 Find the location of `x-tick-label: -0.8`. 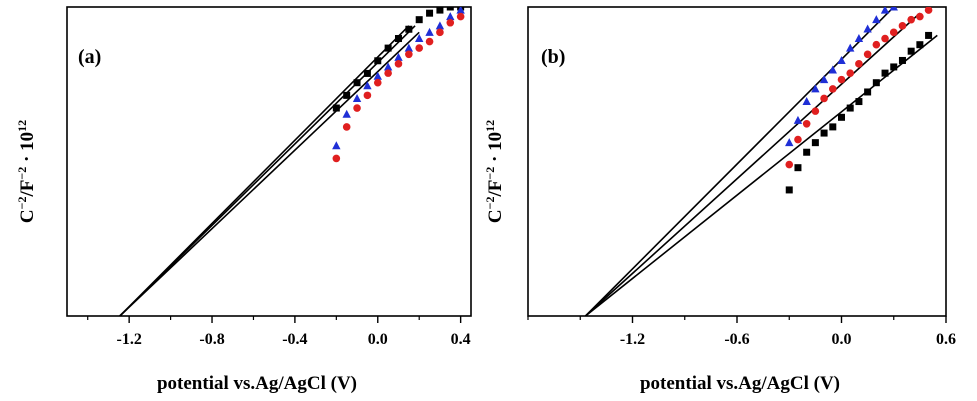

x-tick-label: -0.8 is located at coordinates (211, 339).